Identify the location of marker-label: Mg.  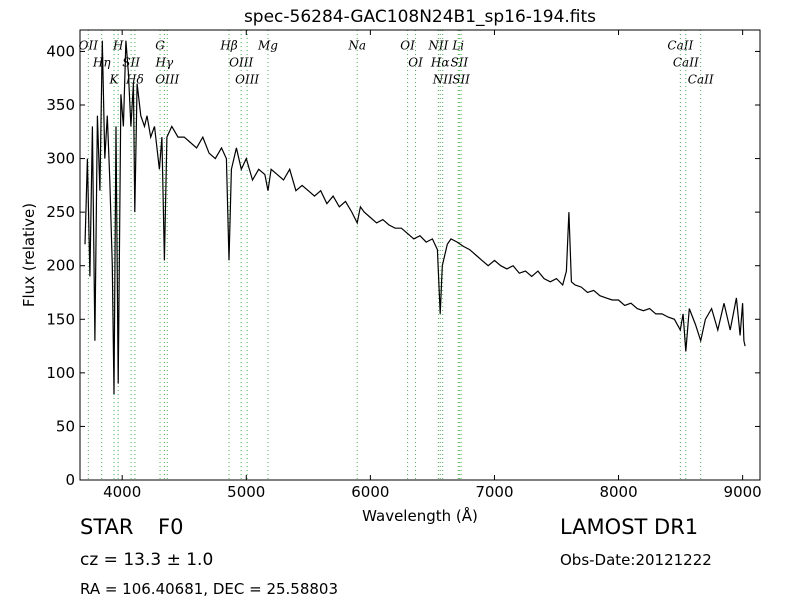
(267, 46).